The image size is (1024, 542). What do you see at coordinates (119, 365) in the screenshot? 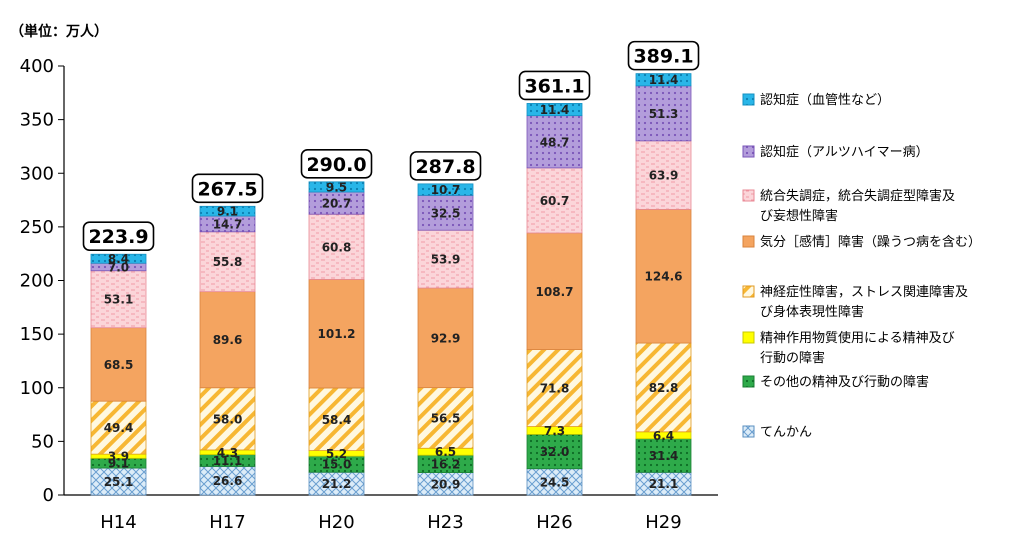
I see `data-label: 68.5` at bounding box center [119, 365].